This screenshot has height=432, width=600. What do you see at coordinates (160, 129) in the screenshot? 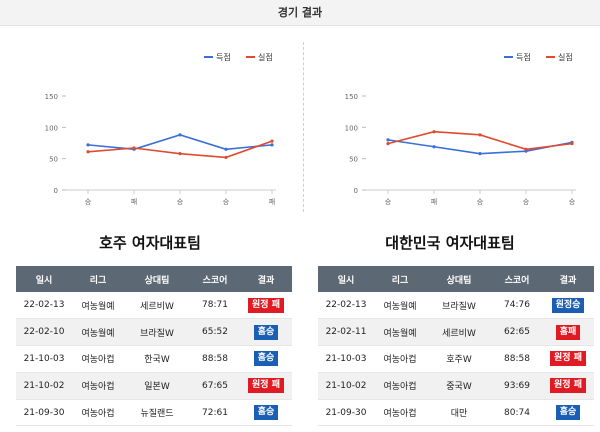
I see `chart-australia: 득점 실점 0 50 100 150 승 패 승 승 패` at bounding box center [160, 129].